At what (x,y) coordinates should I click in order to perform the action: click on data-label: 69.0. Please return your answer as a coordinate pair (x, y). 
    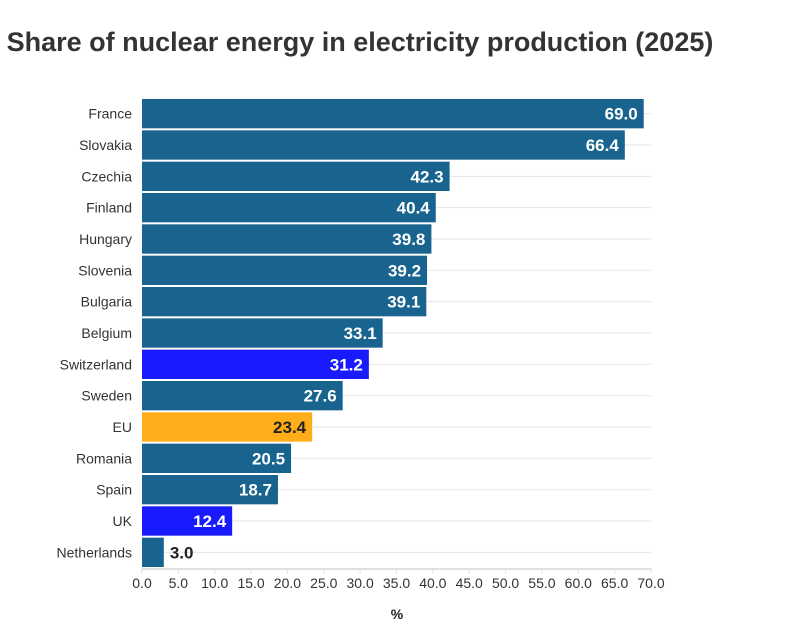
    Looking at the image, I should click on (621, 114).